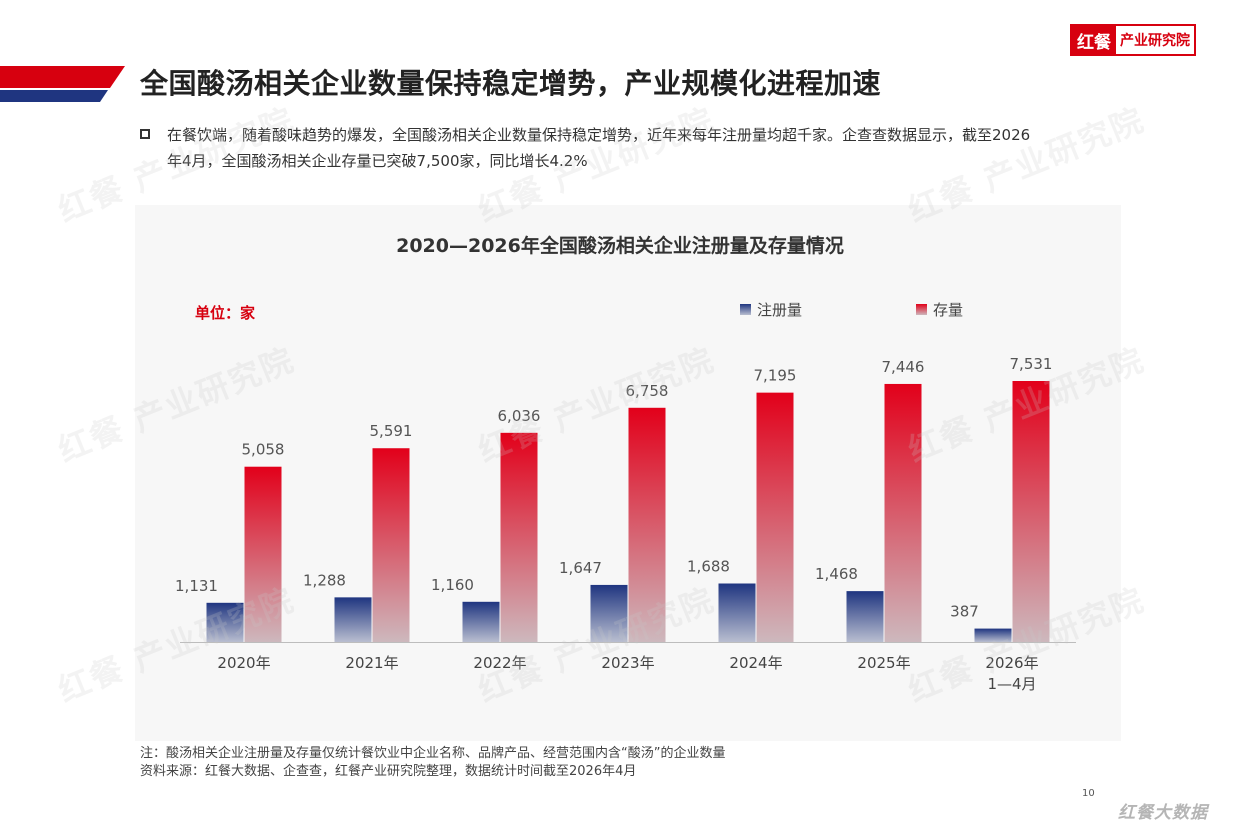  Describe the element at coordinates (964, 612) in the screenshot. I see `data-label: 387` at that location.